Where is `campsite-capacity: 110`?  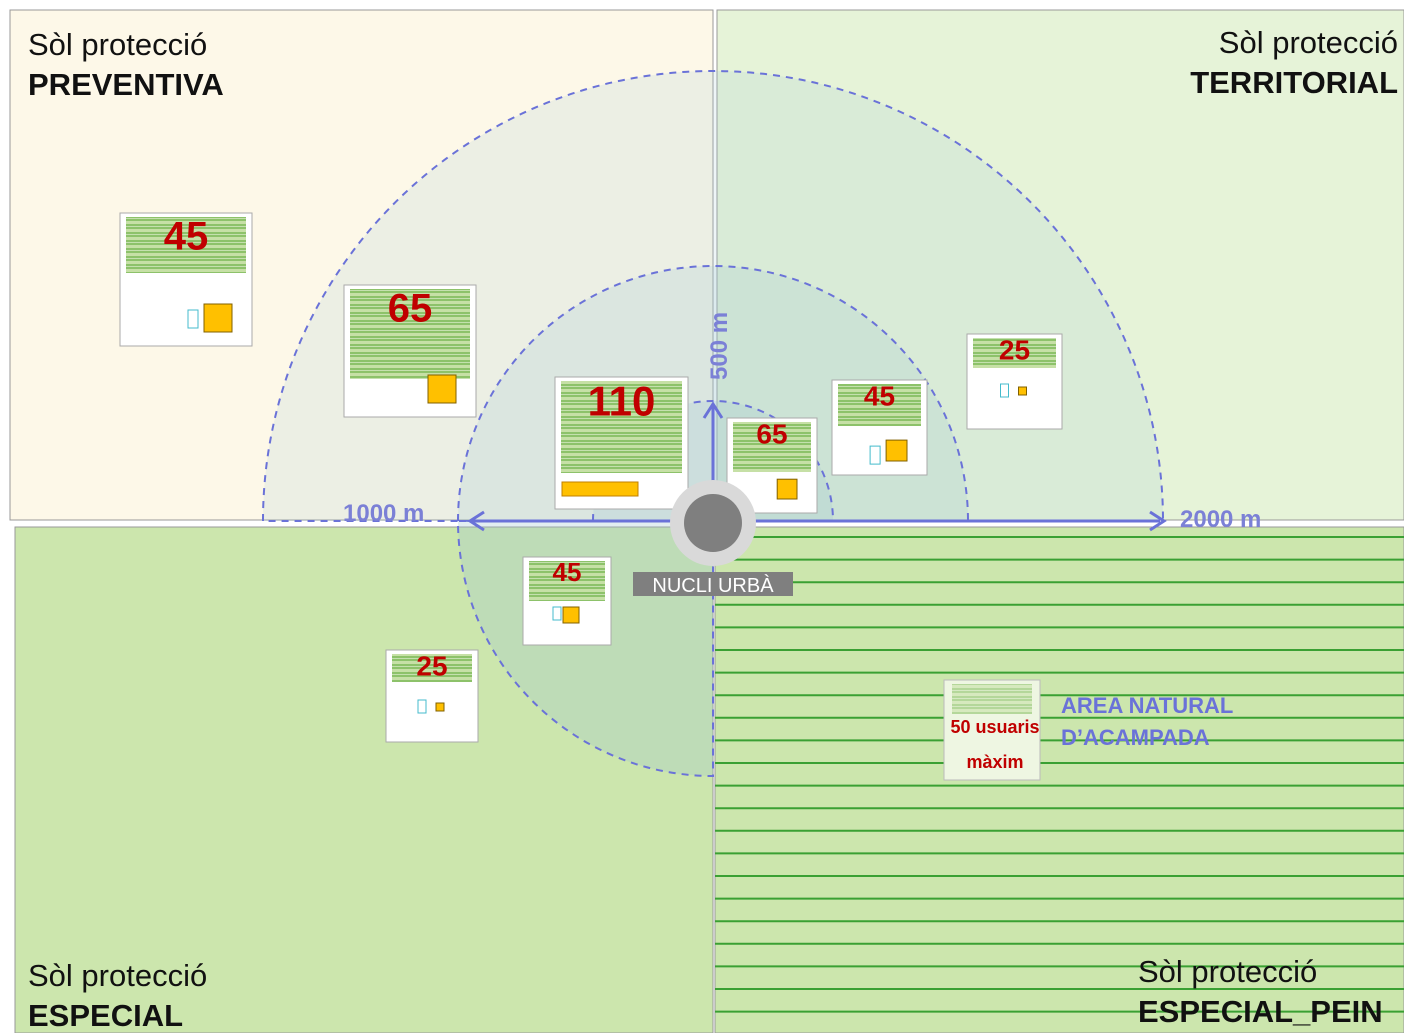
campsite-capacity: 110 is located at coordinates (622, 400).